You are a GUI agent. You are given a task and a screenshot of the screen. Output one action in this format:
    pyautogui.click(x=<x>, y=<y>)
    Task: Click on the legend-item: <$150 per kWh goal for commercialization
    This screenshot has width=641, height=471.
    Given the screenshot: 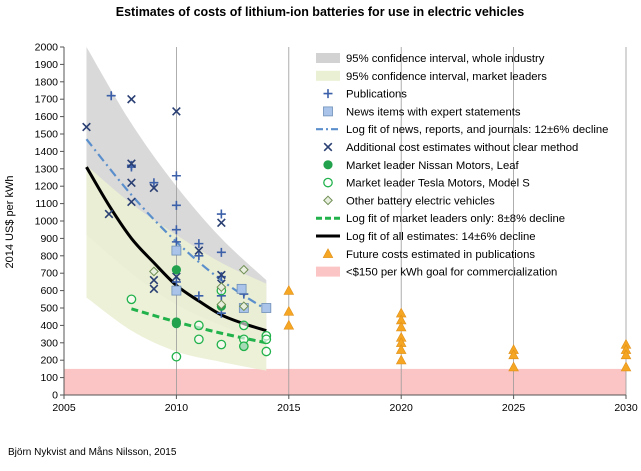 What is the action you would take?
    pyautogui.click(x=436, y=272)
    